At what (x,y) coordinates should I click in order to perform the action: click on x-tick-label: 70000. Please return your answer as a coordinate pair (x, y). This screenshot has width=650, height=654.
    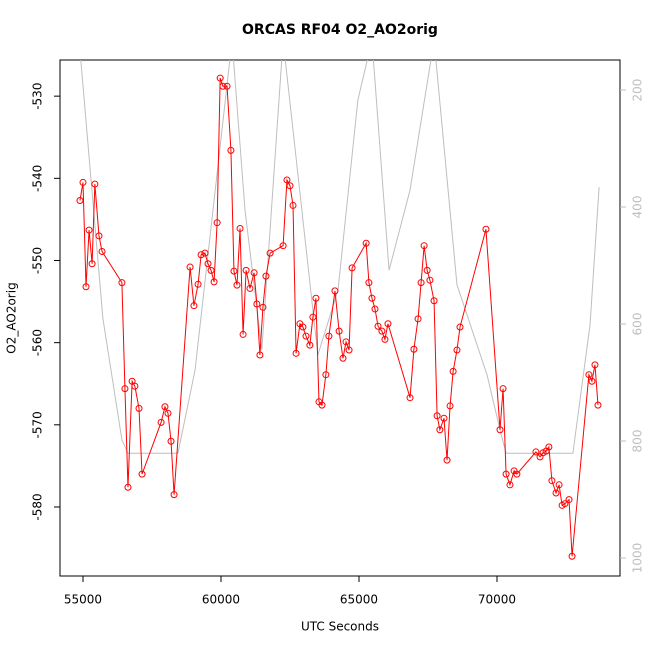
    Looking at the image, I should click on (497, 600).